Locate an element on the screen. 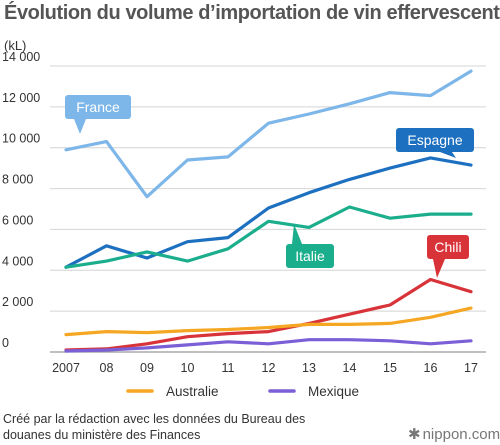  callout-label: Italie is located at coordinates (310, 256).